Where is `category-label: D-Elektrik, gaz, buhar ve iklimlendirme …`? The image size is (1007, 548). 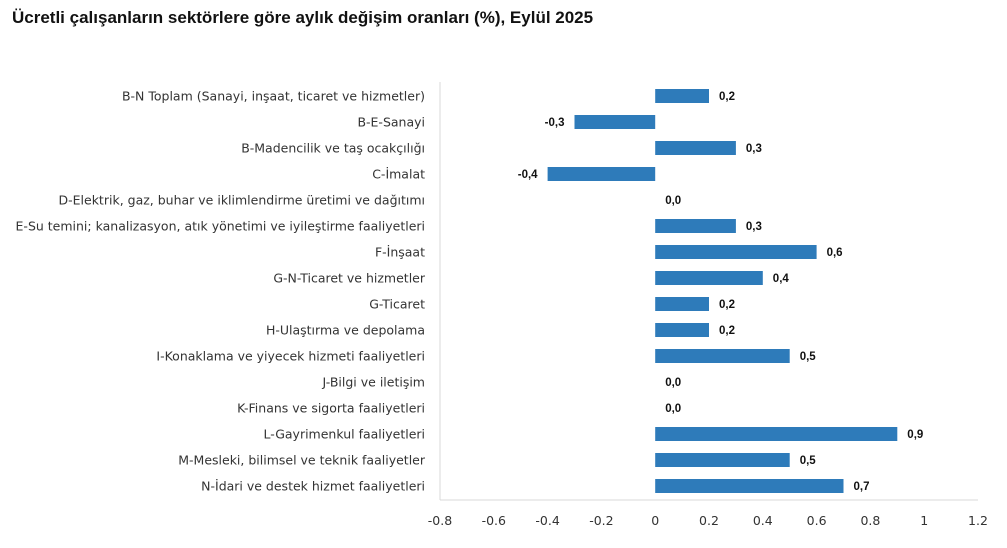
category-label: D-Elektrik, gaz, buhar ve iklimlendirme … is located at coordinates (242, 200).